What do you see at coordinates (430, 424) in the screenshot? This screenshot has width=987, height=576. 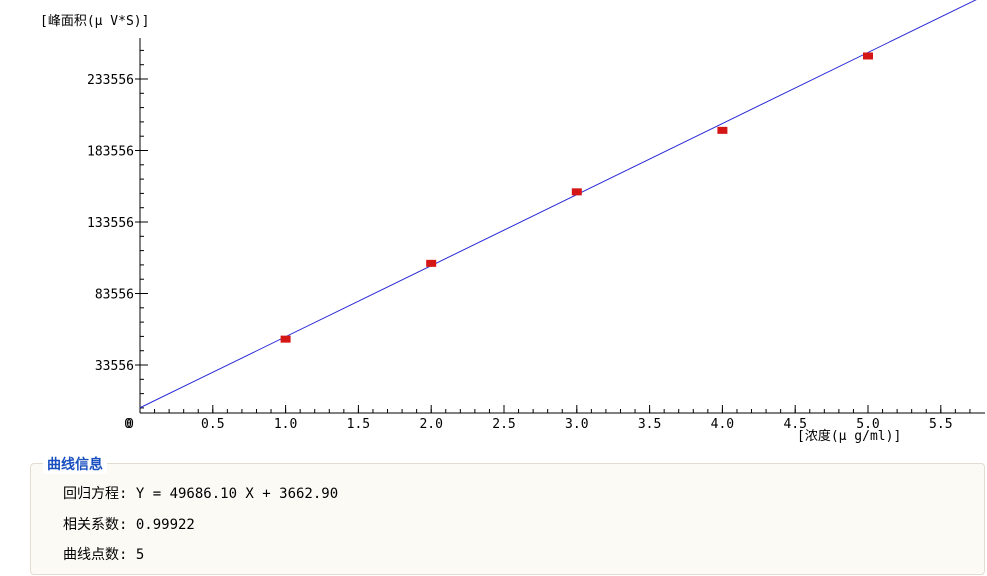 I see `x-tick-label: 2.0` at bounding box center [430, 424].